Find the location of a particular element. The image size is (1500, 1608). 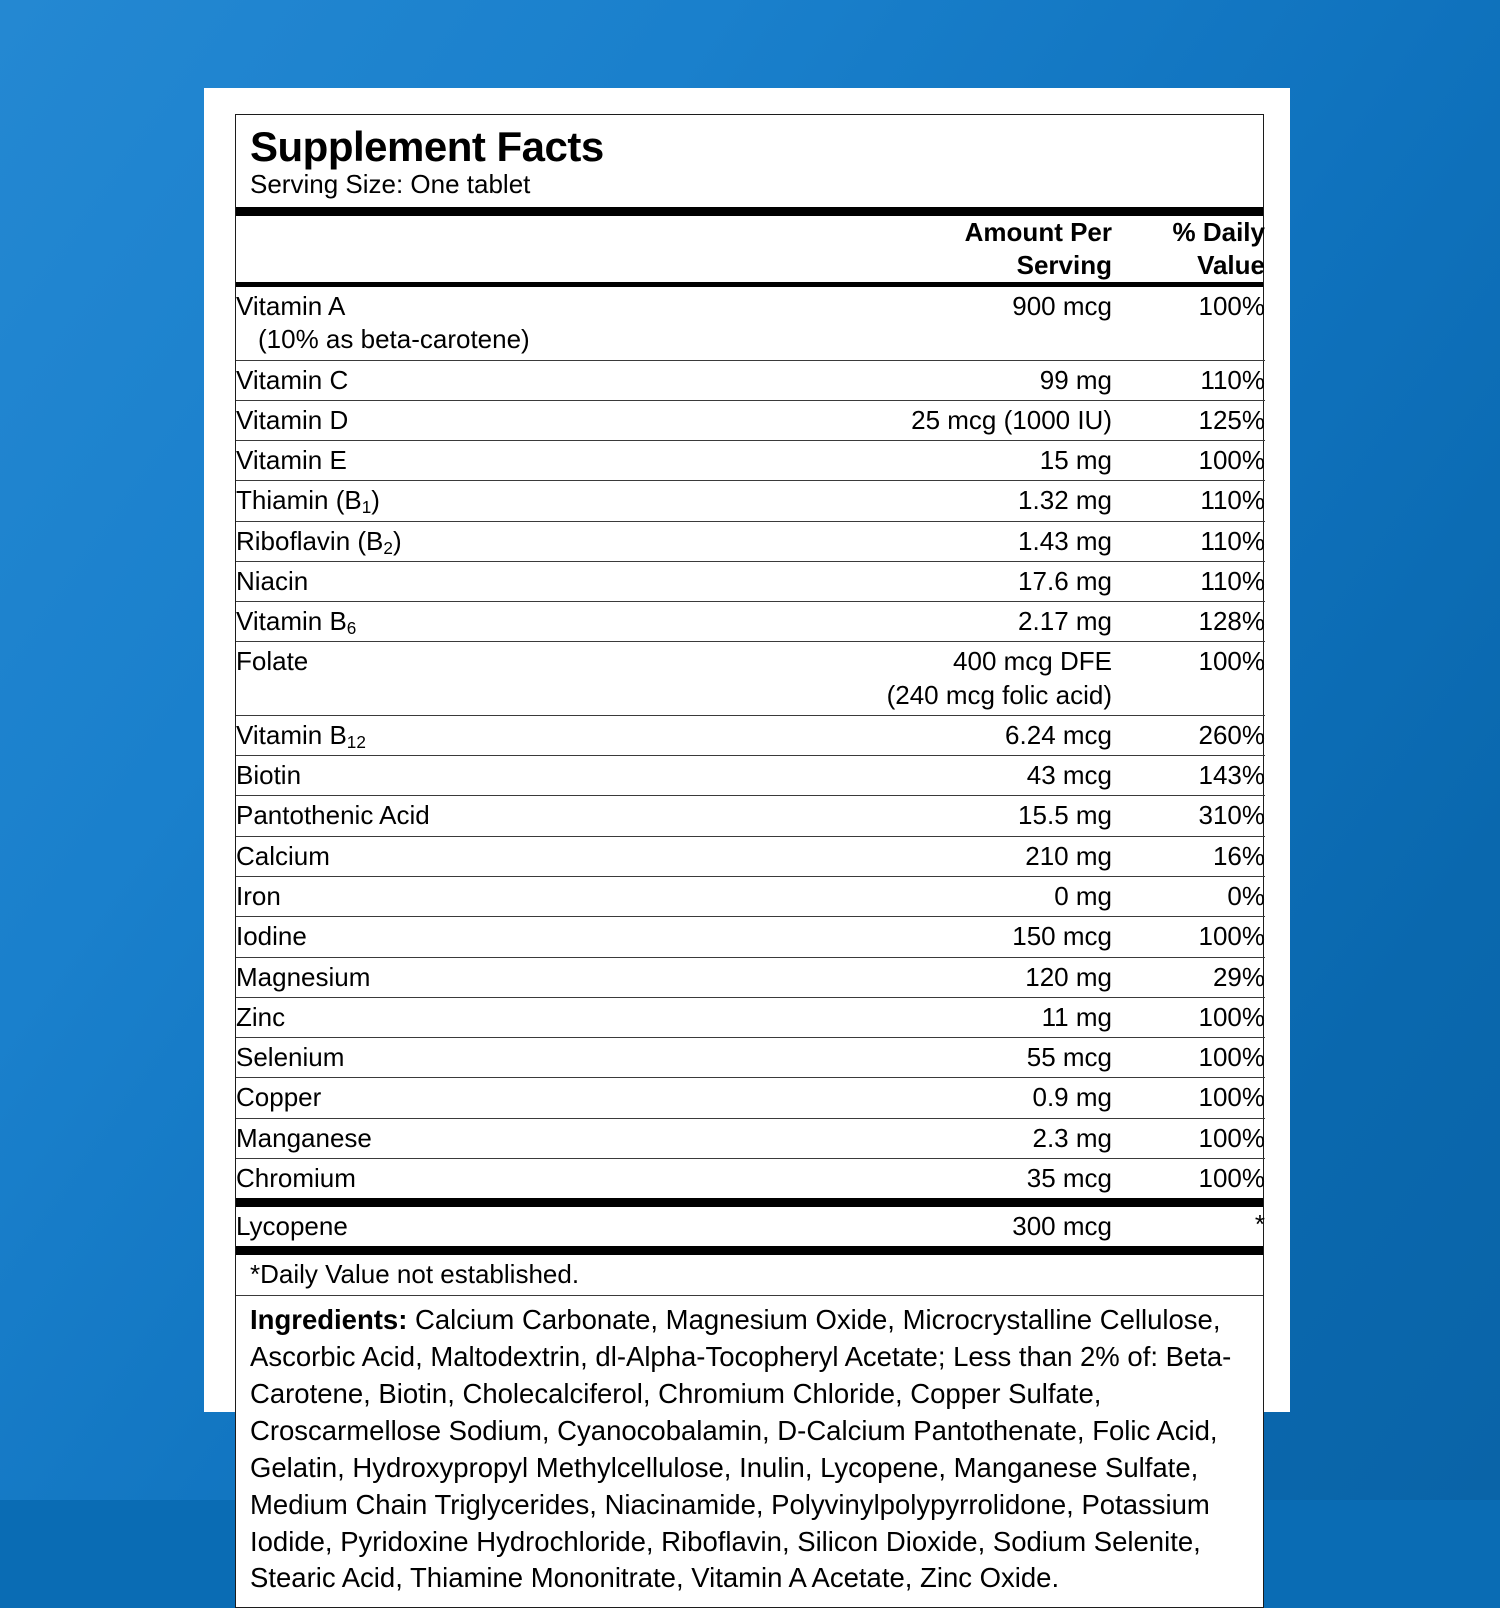

table-row: Iodine 150 mcg 100% is located at coordinates (750, 937).